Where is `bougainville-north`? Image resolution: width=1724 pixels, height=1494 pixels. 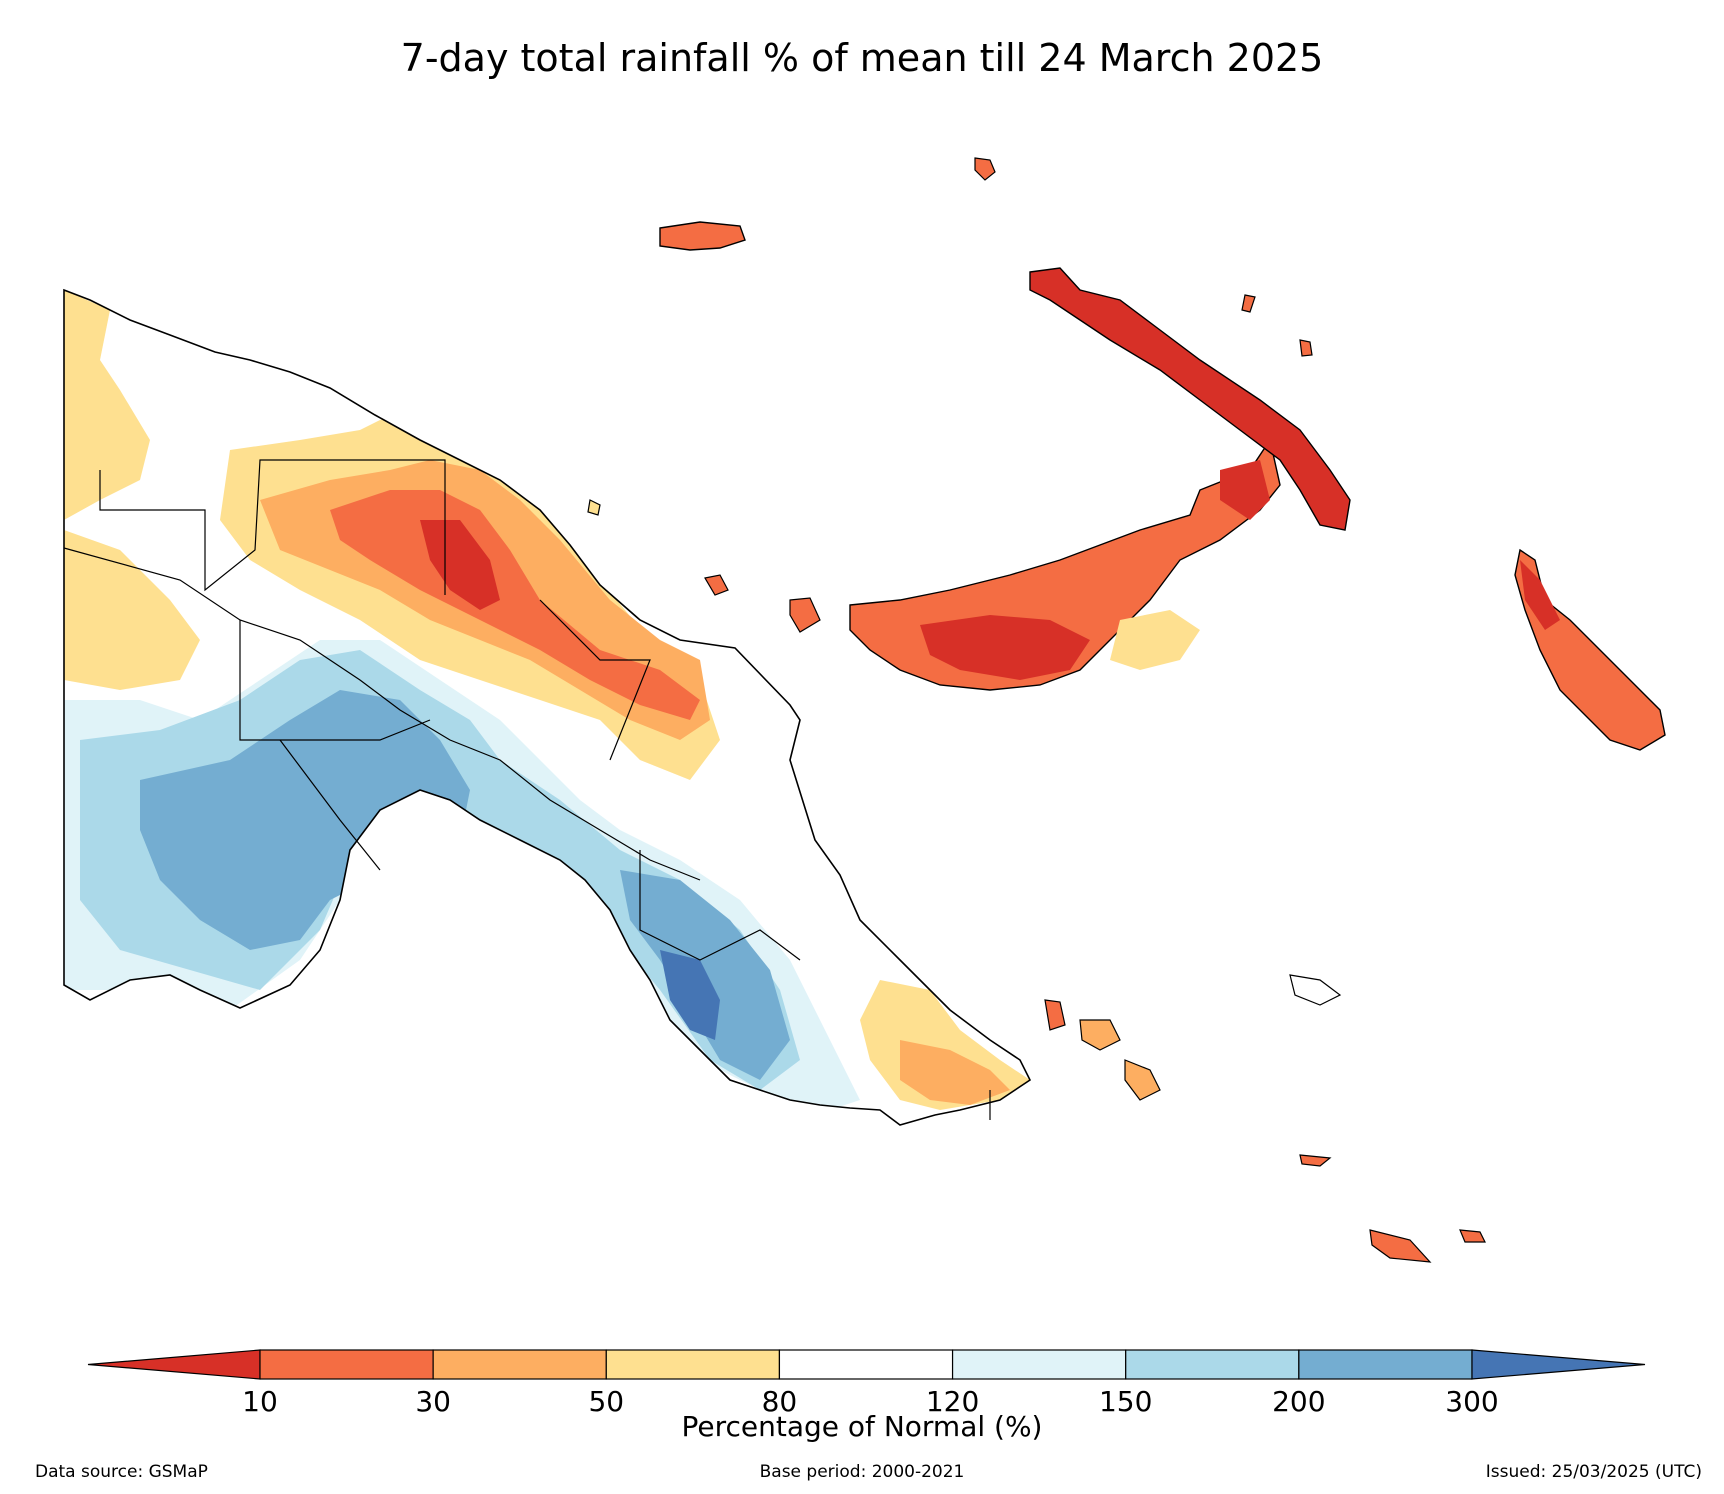
bougainville-north is located at coordinates (1540, 595).